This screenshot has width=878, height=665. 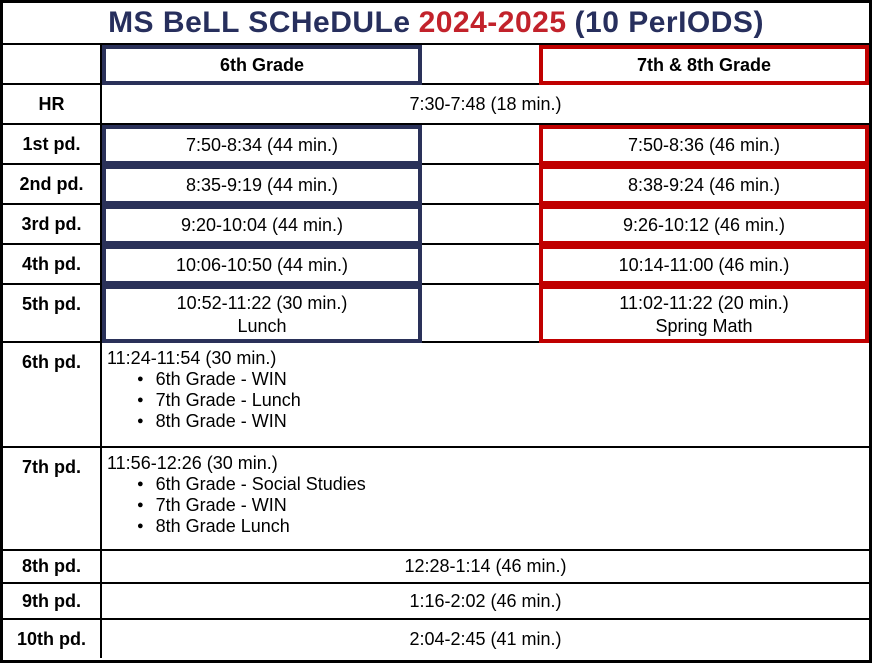 I want to click on time-cell-7th-8th: 9:26-10:12 (46 min.), so click(x=704, y=225).